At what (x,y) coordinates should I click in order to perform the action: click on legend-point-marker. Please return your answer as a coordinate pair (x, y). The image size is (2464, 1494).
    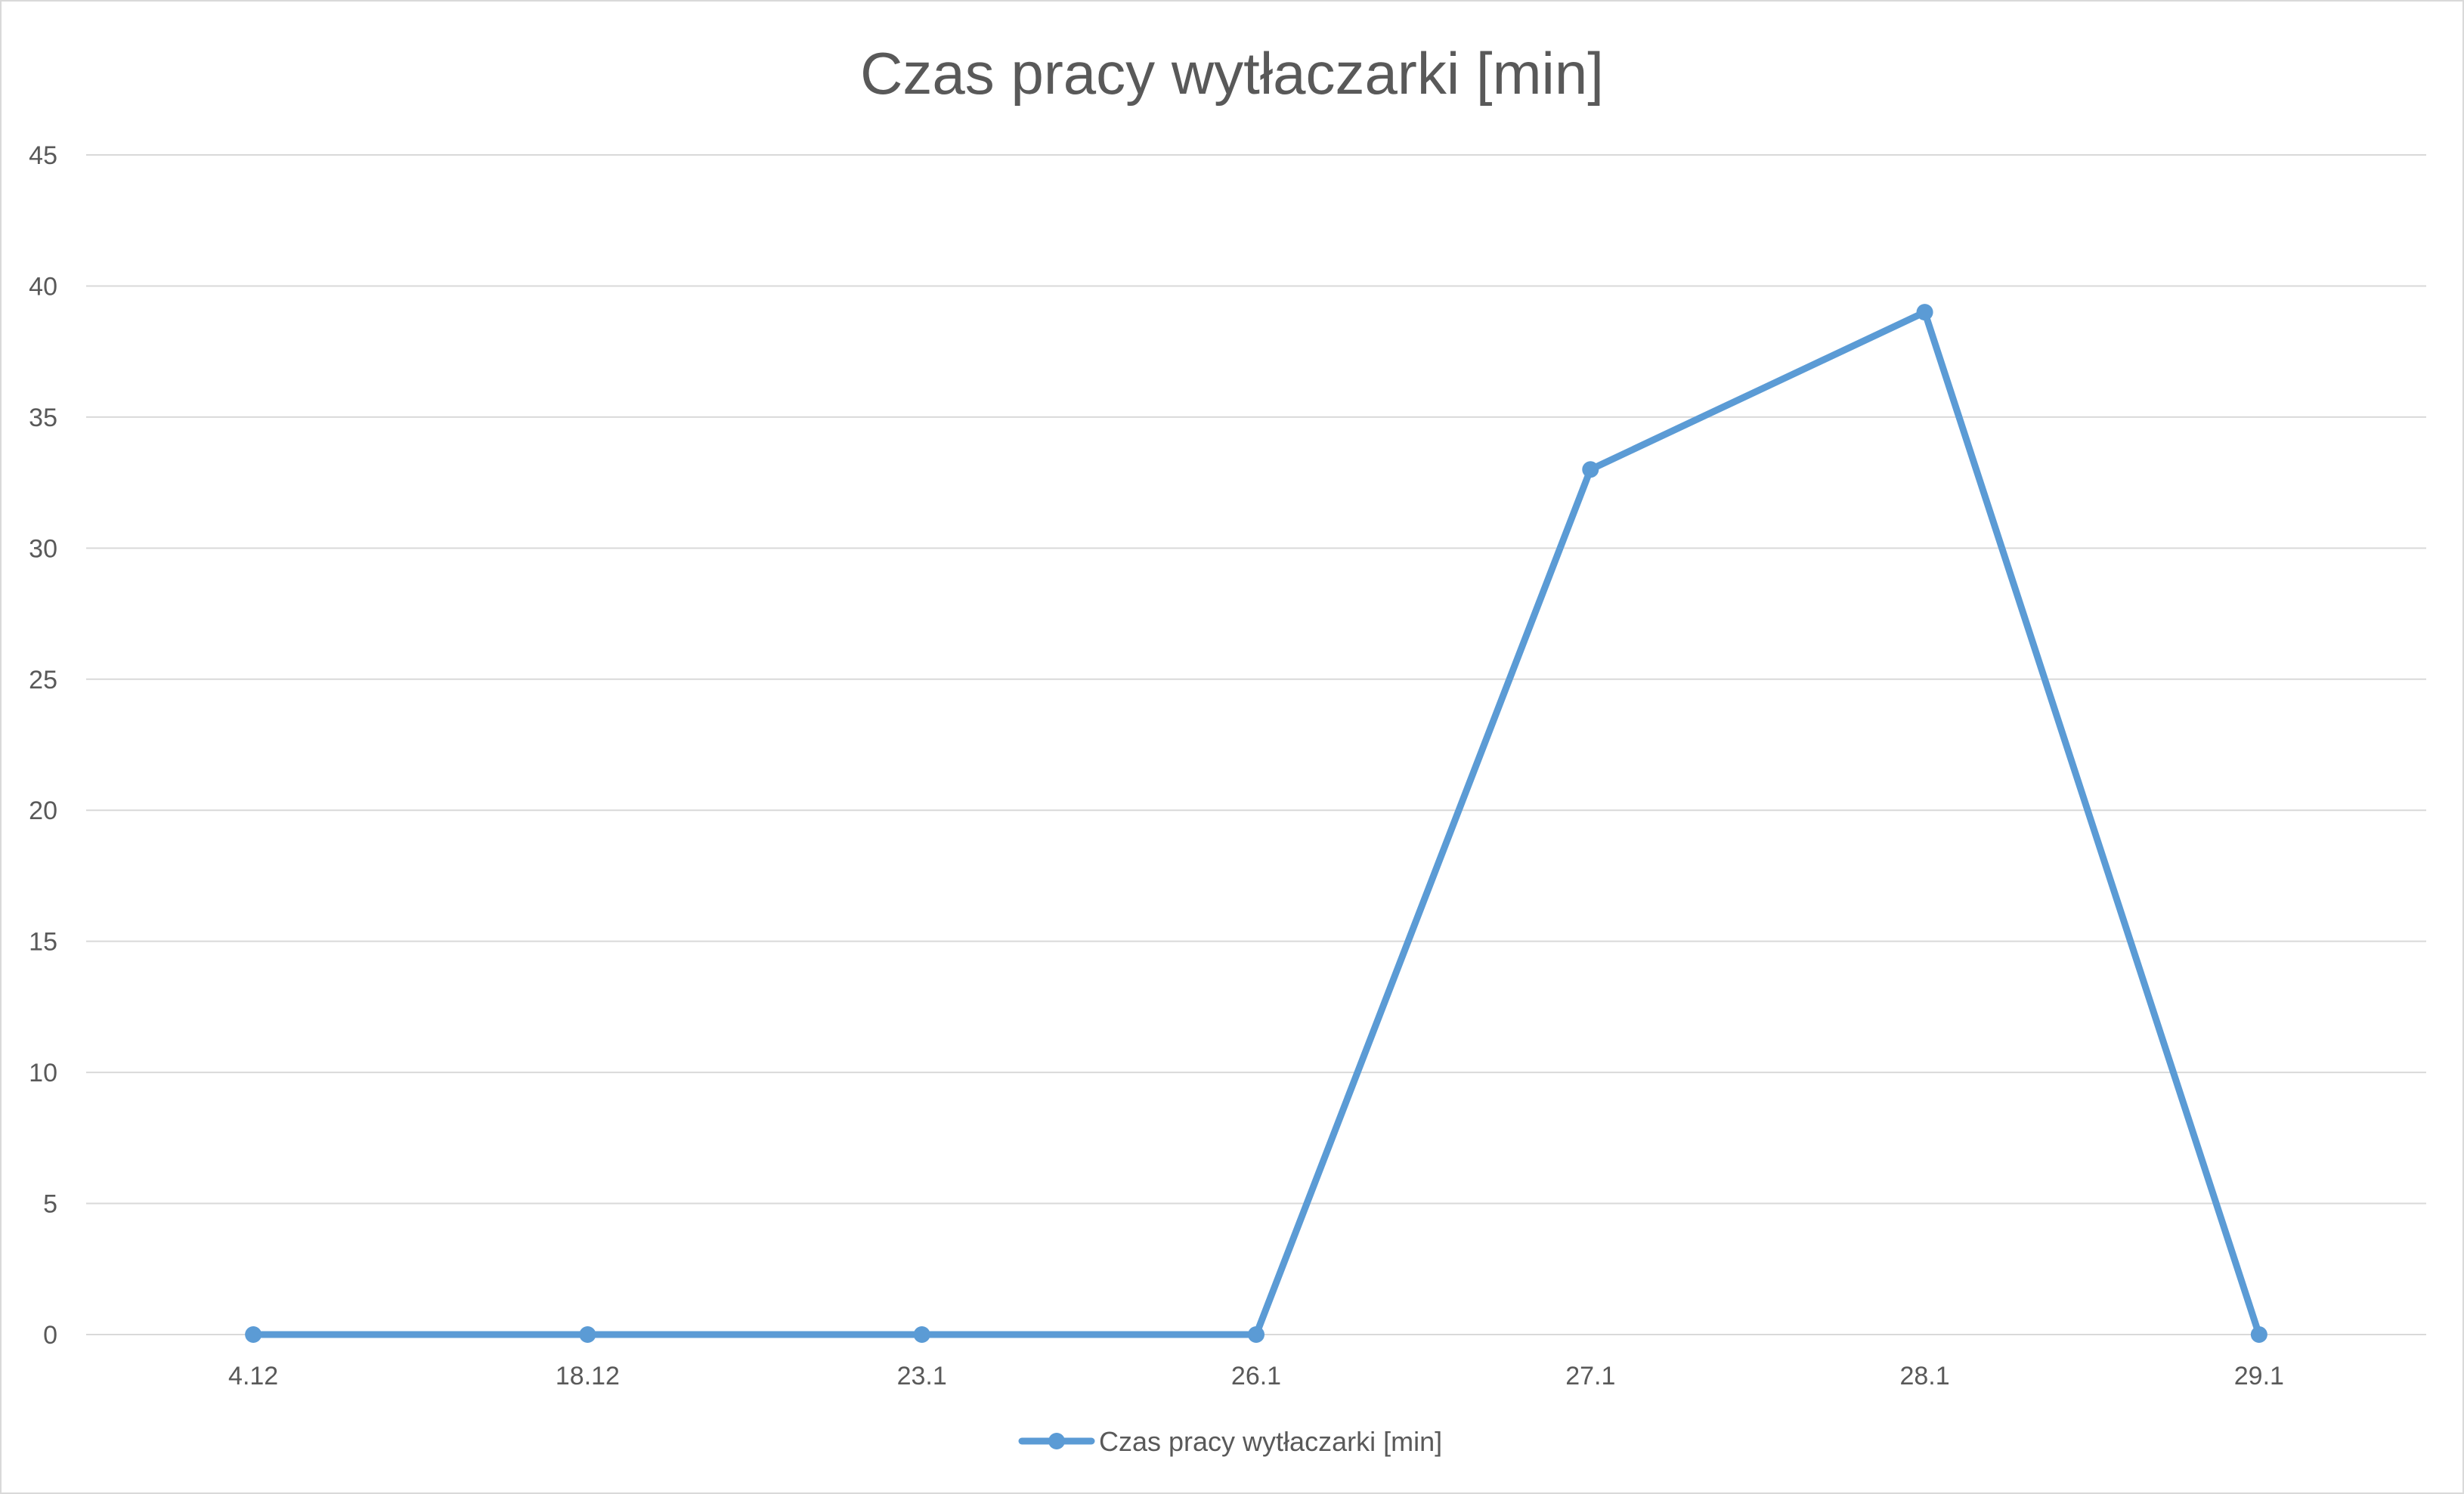
    Looking at the image, I should click on (1056, 1441).